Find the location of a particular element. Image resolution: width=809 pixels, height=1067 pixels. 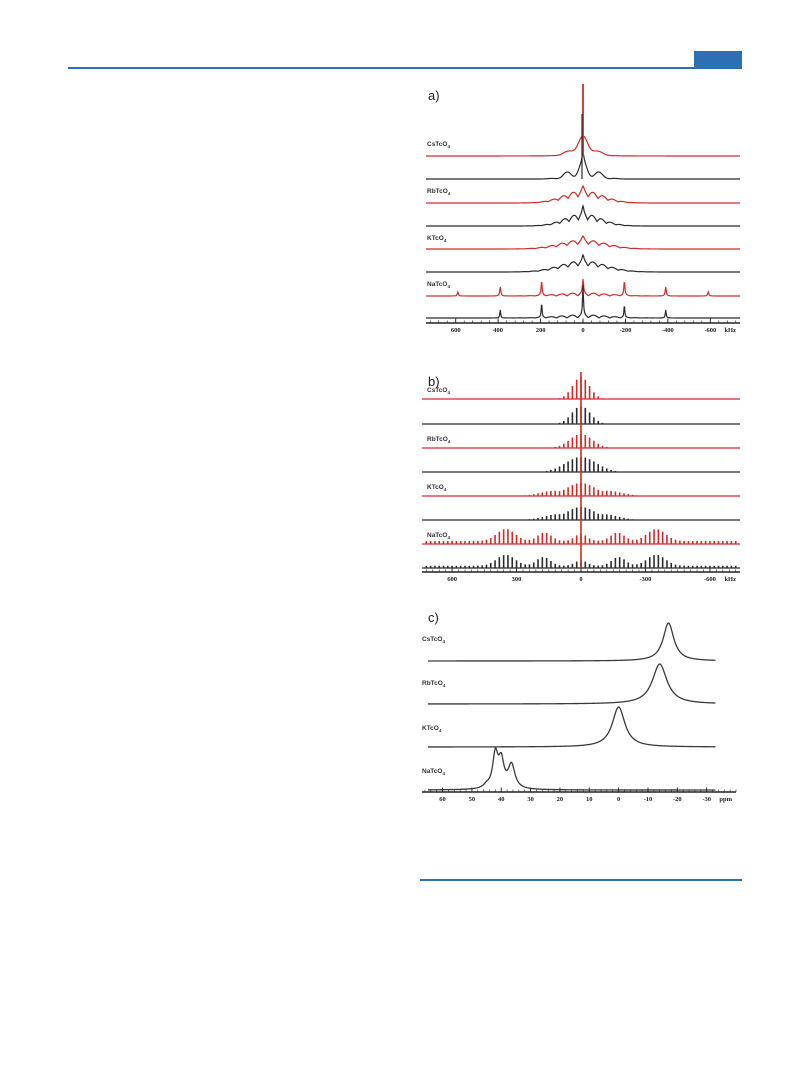

panel-b-sample-label: NaTcO4 is located at coordinates (438, 536).